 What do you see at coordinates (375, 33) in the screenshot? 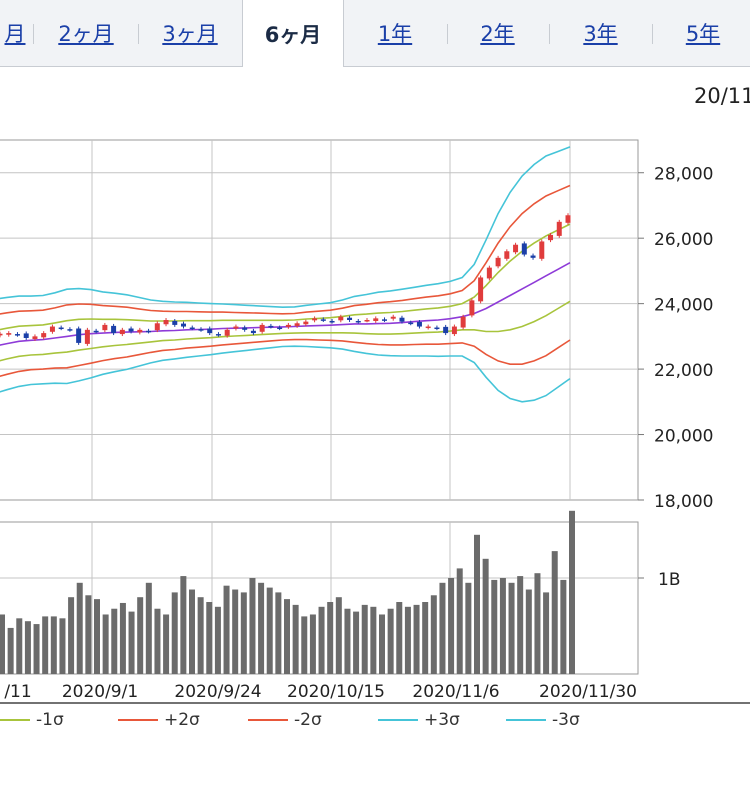
I see `range-tab-bar: 月 2ヶ月 3ヶ月 6ヶ月 1年 2年 3年 5年` at bounding box center [375, 33].